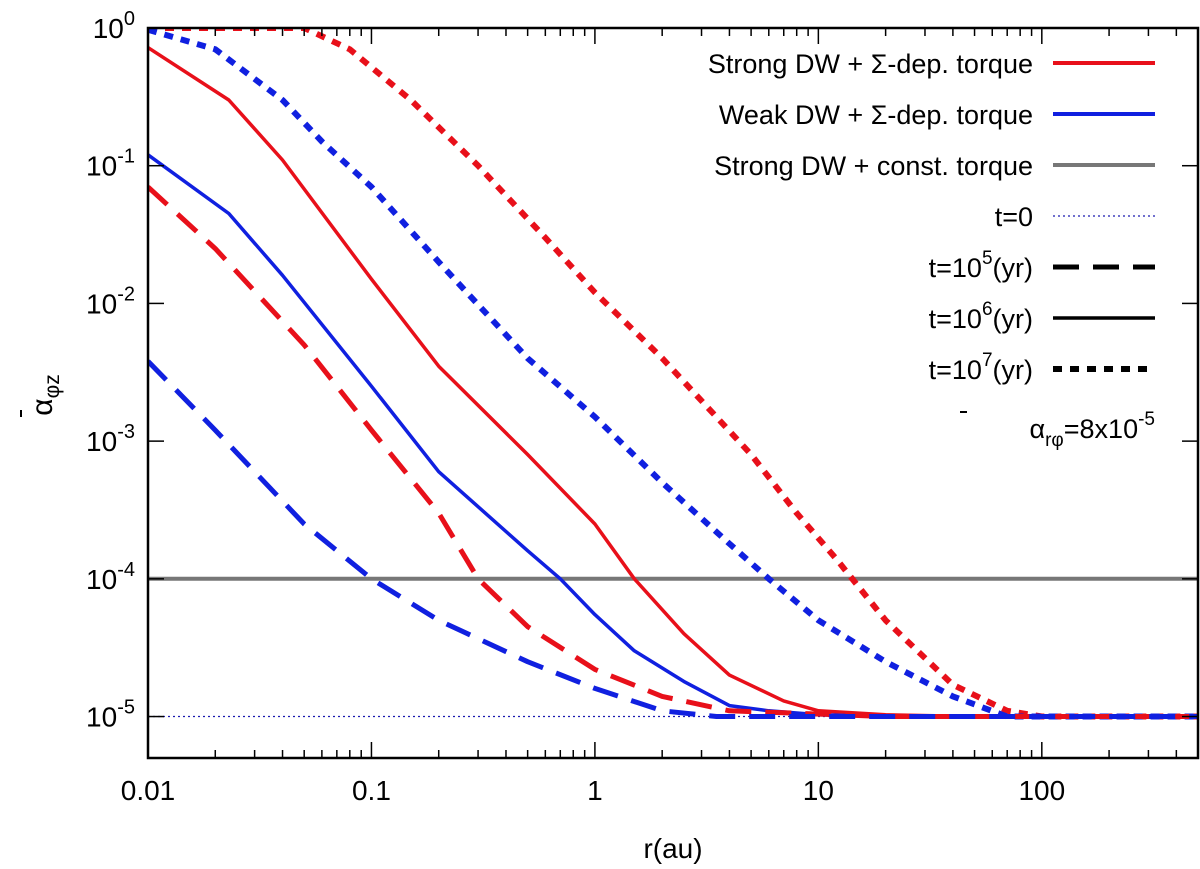 The width and height of the screenshot is (1200, 869). Describe the element at coordinates (876, 115) in the screenshot. I see `legend-label: Weak DW + Σ-dep. torque` at that location.